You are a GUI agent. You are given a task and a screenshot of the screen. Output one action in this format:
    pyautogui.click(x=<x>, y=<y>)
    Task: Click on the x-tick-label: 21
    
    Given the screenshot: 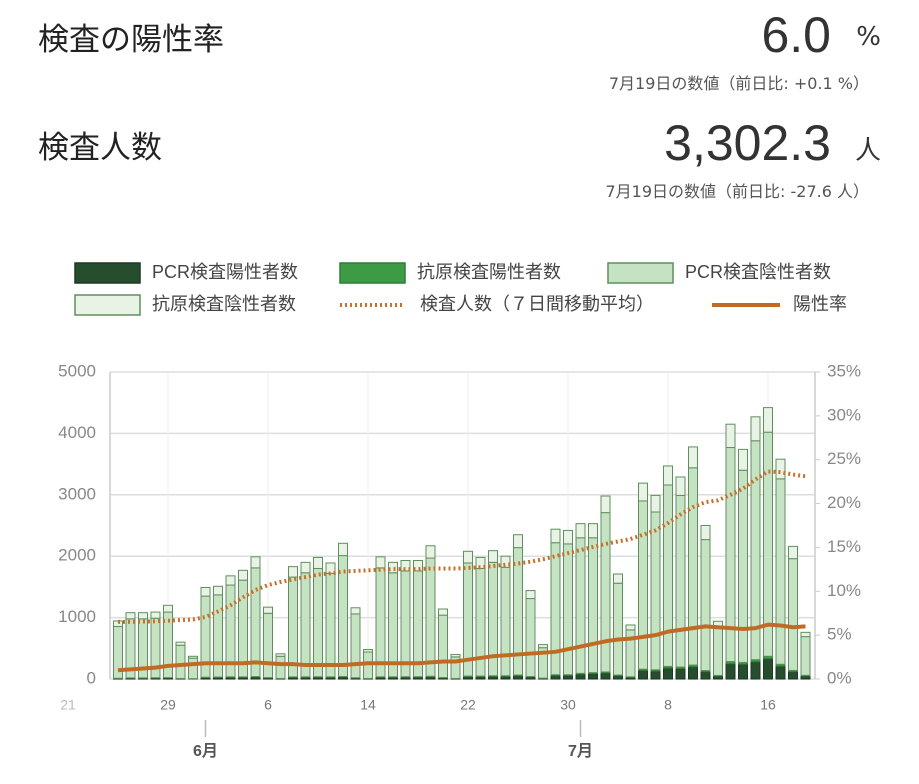 What is the action you would take?
    pyautogui.click(x=68, y=705)
    